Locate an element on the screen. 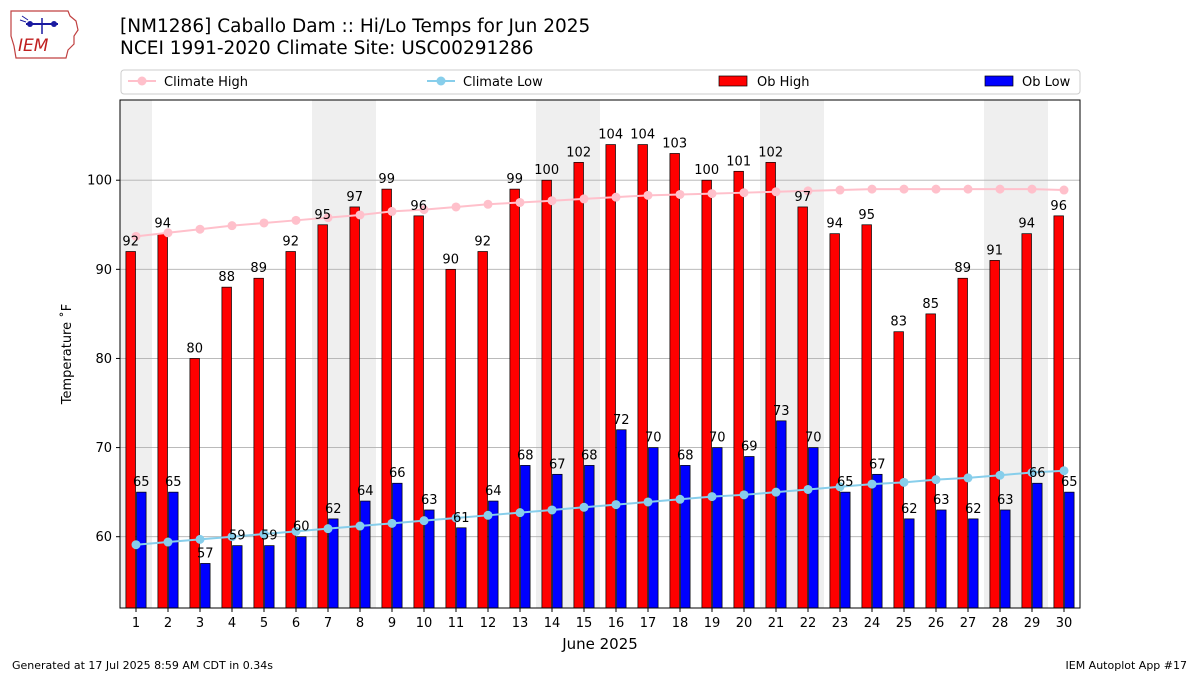  x-tick-label-3: 3 is located at coordinates (200, 623).